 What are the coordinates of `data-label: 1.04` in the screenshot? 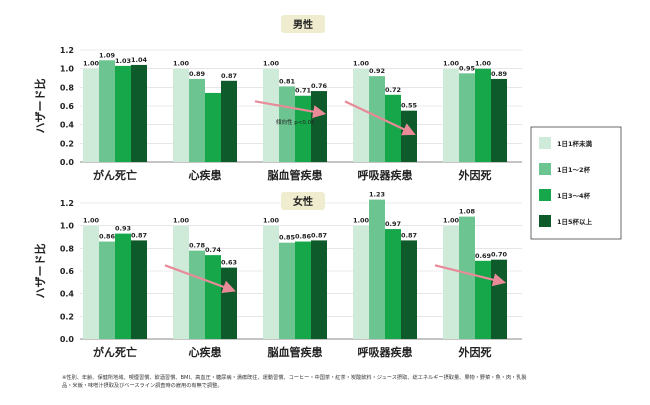 It's located at (139, 60).